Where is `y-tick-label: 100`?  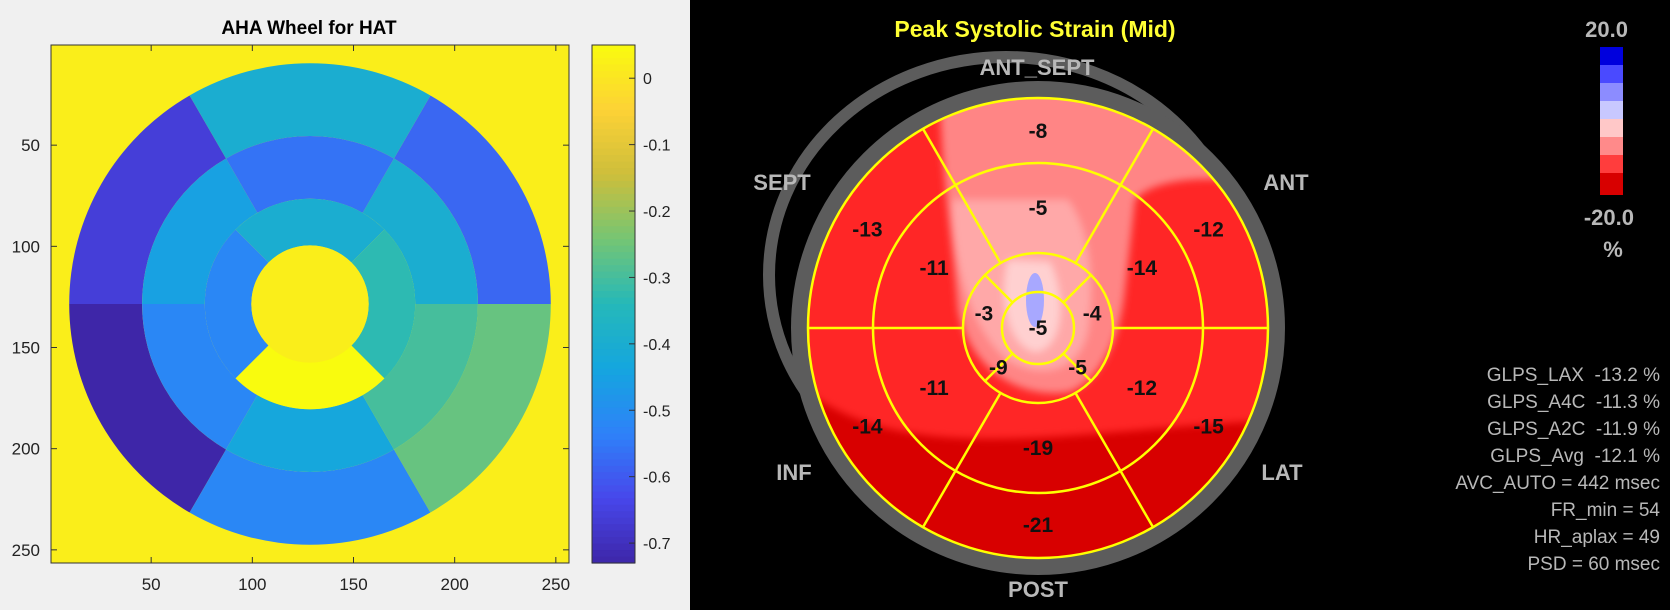
y-tick-label: 100 is located at coordinates (26, 246).